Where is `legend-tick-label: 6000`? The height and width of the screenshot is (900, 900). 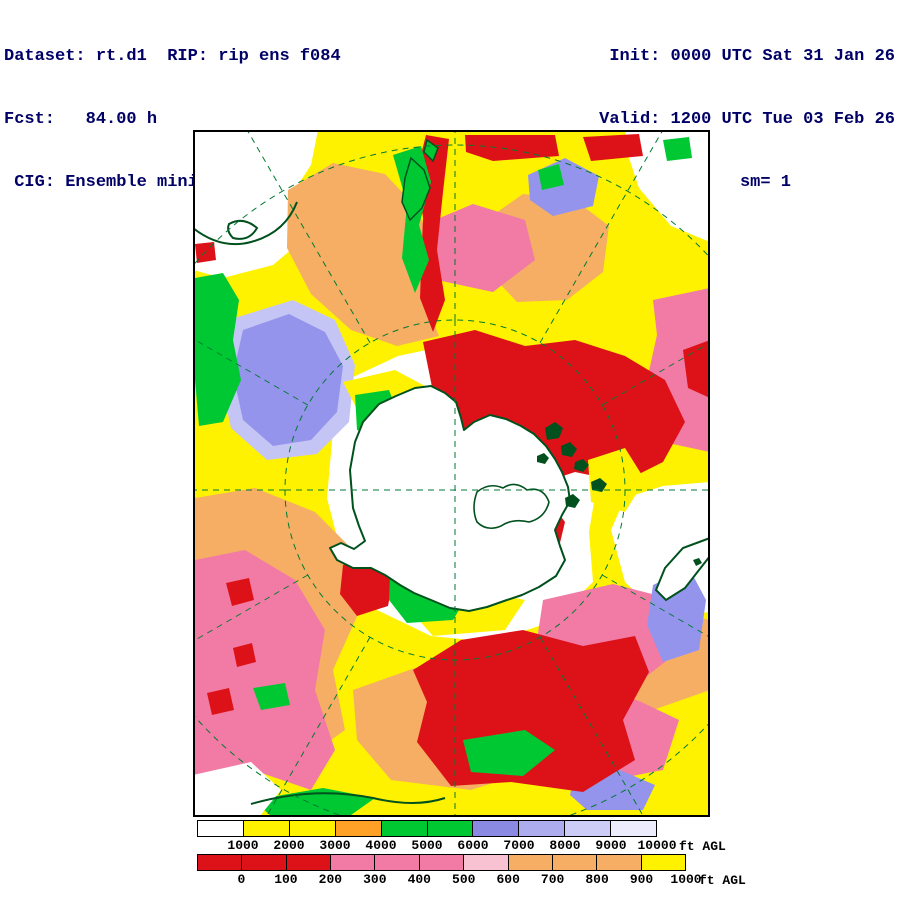 legend-tick-label: 6000 is located at coordinates (473, 845).